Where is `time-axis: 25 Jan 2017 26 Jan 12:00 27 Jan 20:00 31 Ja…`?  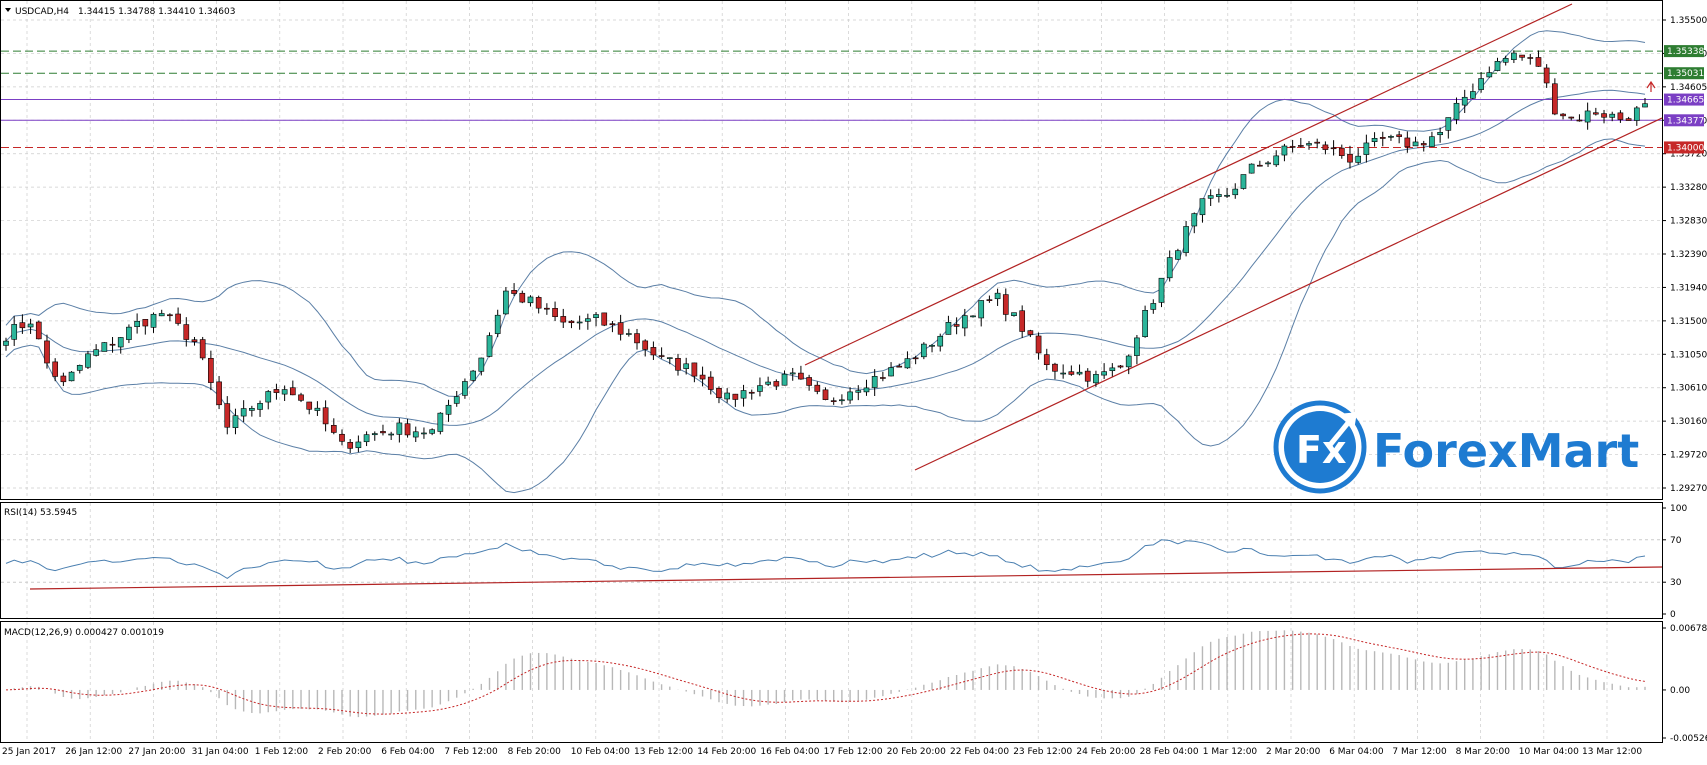 time-axis: 25 Jan 2017 26 Jan 12:00 27 Jan 20:00 31 Ja… is located at coordinates (822, 752).